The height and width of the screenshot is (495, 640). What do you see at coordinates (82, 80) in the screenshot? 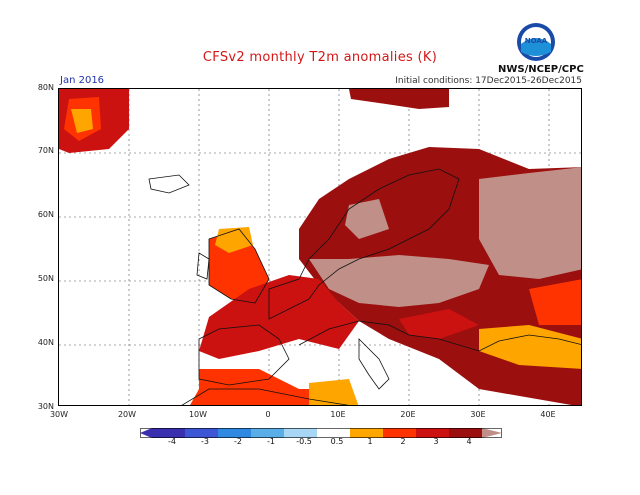
I see `forecast-period: Jan 2016` at bounding box center [82, 80].